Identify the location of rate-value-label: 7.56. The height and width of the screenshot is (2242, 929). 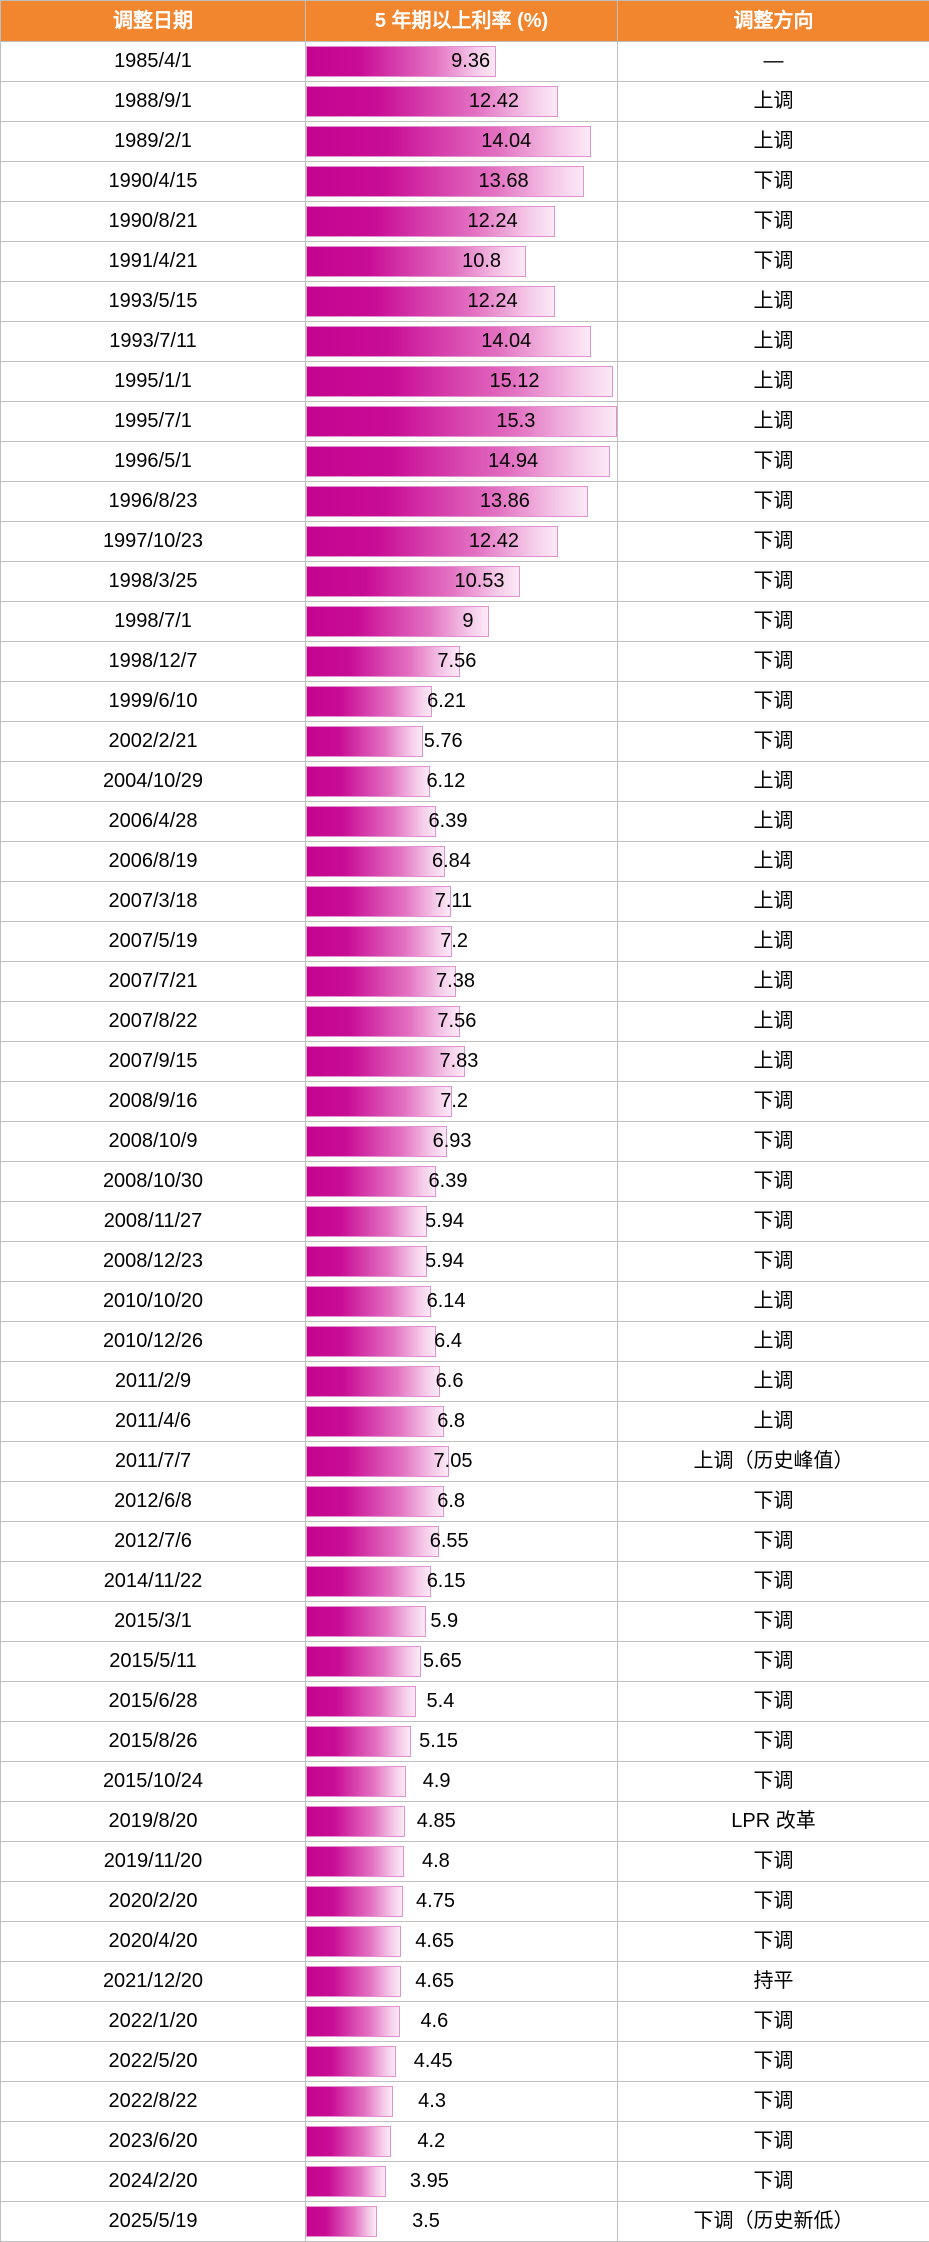
(456, 1021).